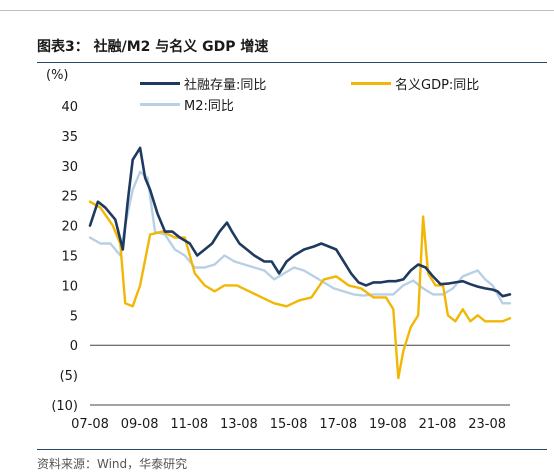  Describe the element at coordinates (69, 257) in the screenshot. I see `y-tick-label: 15` at that location.